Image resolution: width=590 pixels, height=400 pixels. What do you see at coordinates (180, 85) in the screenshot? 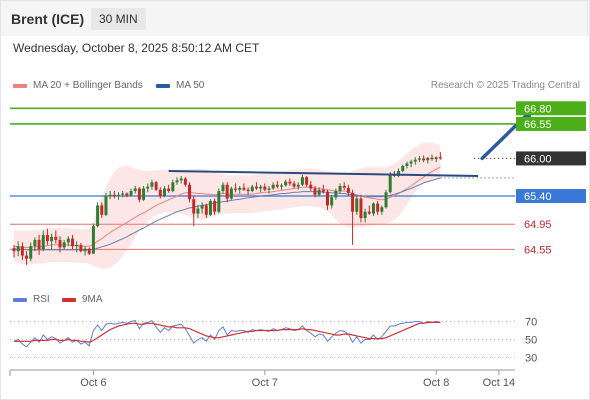
I see `legend-ma50: MA 50` at bounding box center [180, 85].